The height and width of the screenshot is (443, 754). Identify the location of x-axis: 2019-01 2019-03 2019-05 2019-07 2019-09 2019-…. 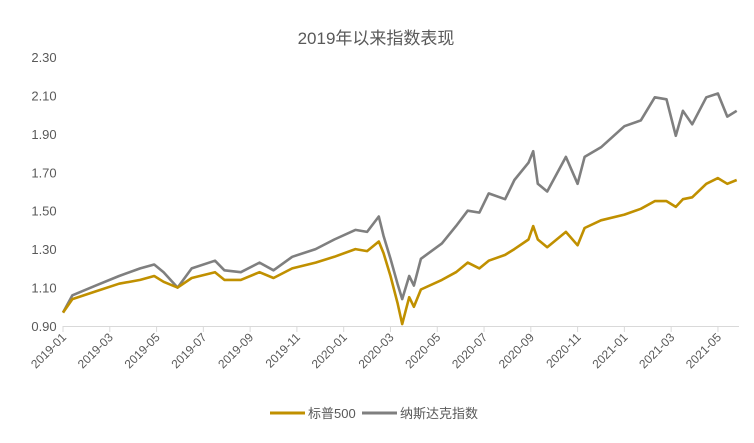
(383, 348).